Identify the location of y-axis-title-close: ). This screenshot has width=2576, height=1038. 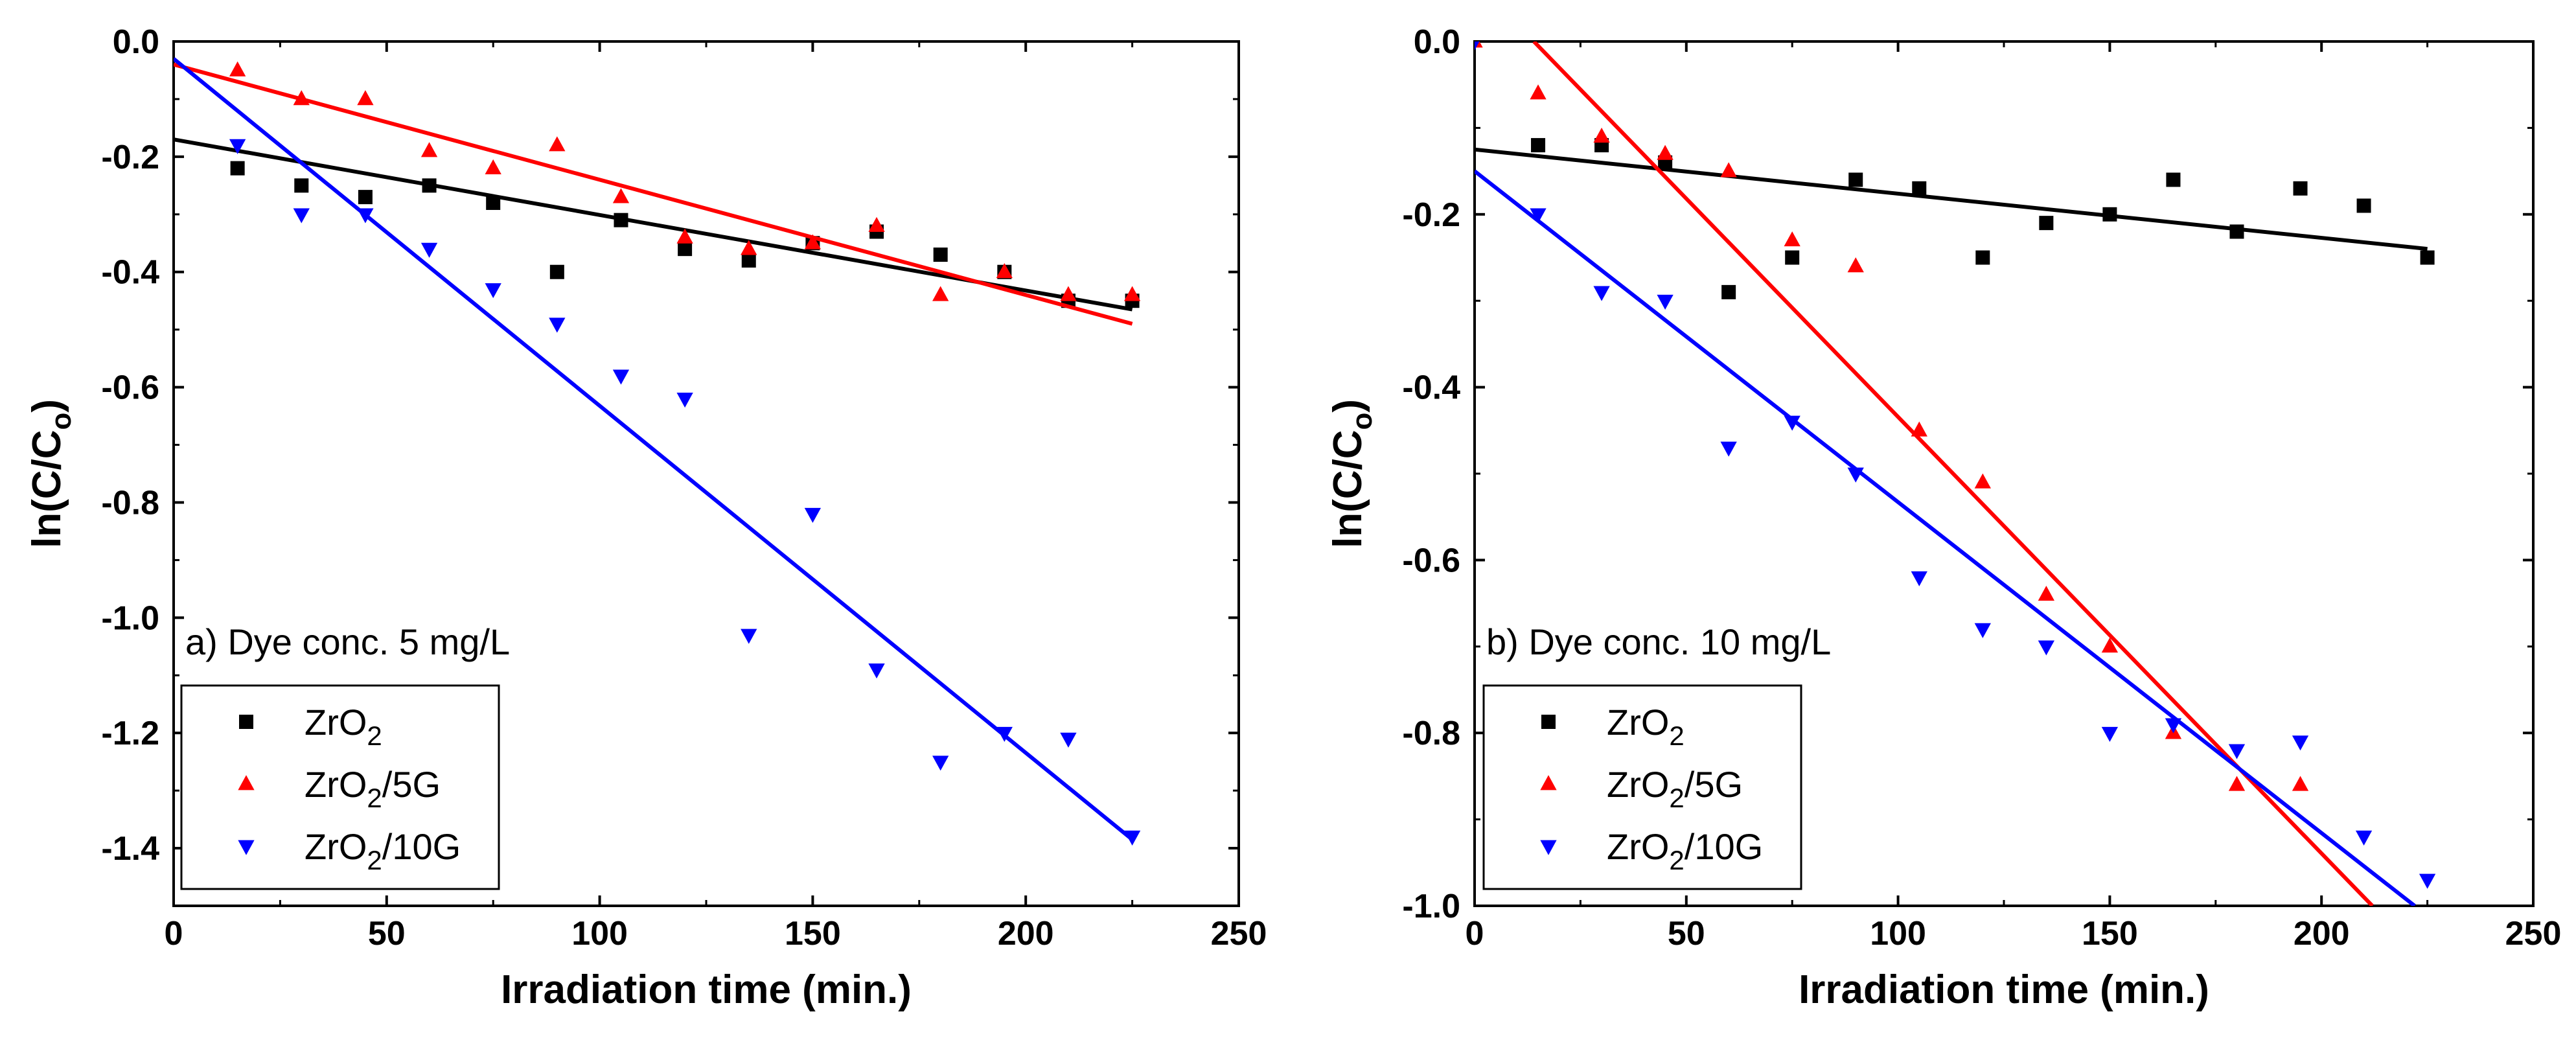
(47, 406).